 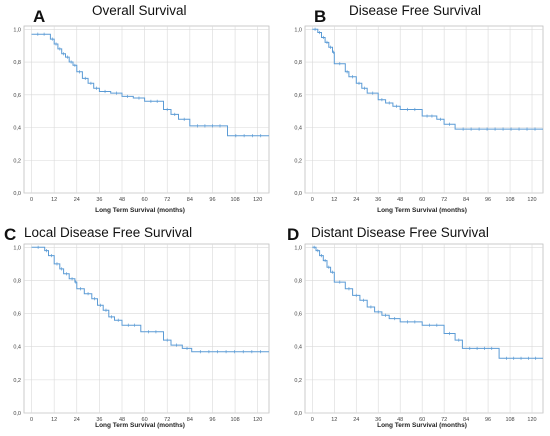 What do you see at coordinates (415, 10) in the screenshot?
I see `chart-title: Disease Free Survival` at bounding box center [415, 10].